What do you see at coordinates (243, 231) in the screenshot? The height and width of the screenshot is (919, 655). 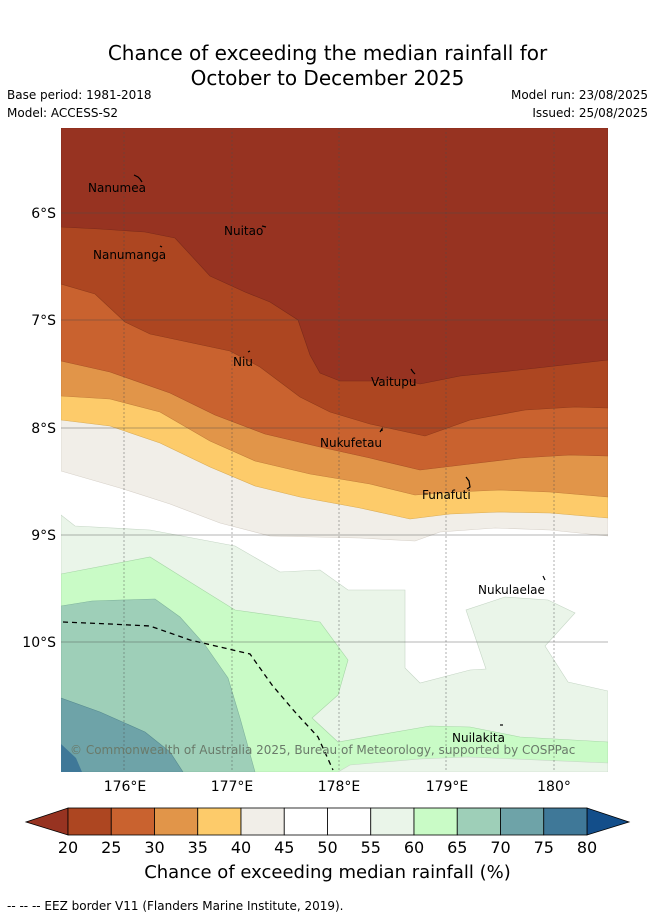 I see `island-label-nuitao: Nuitao` at bounding box center [243, 231].